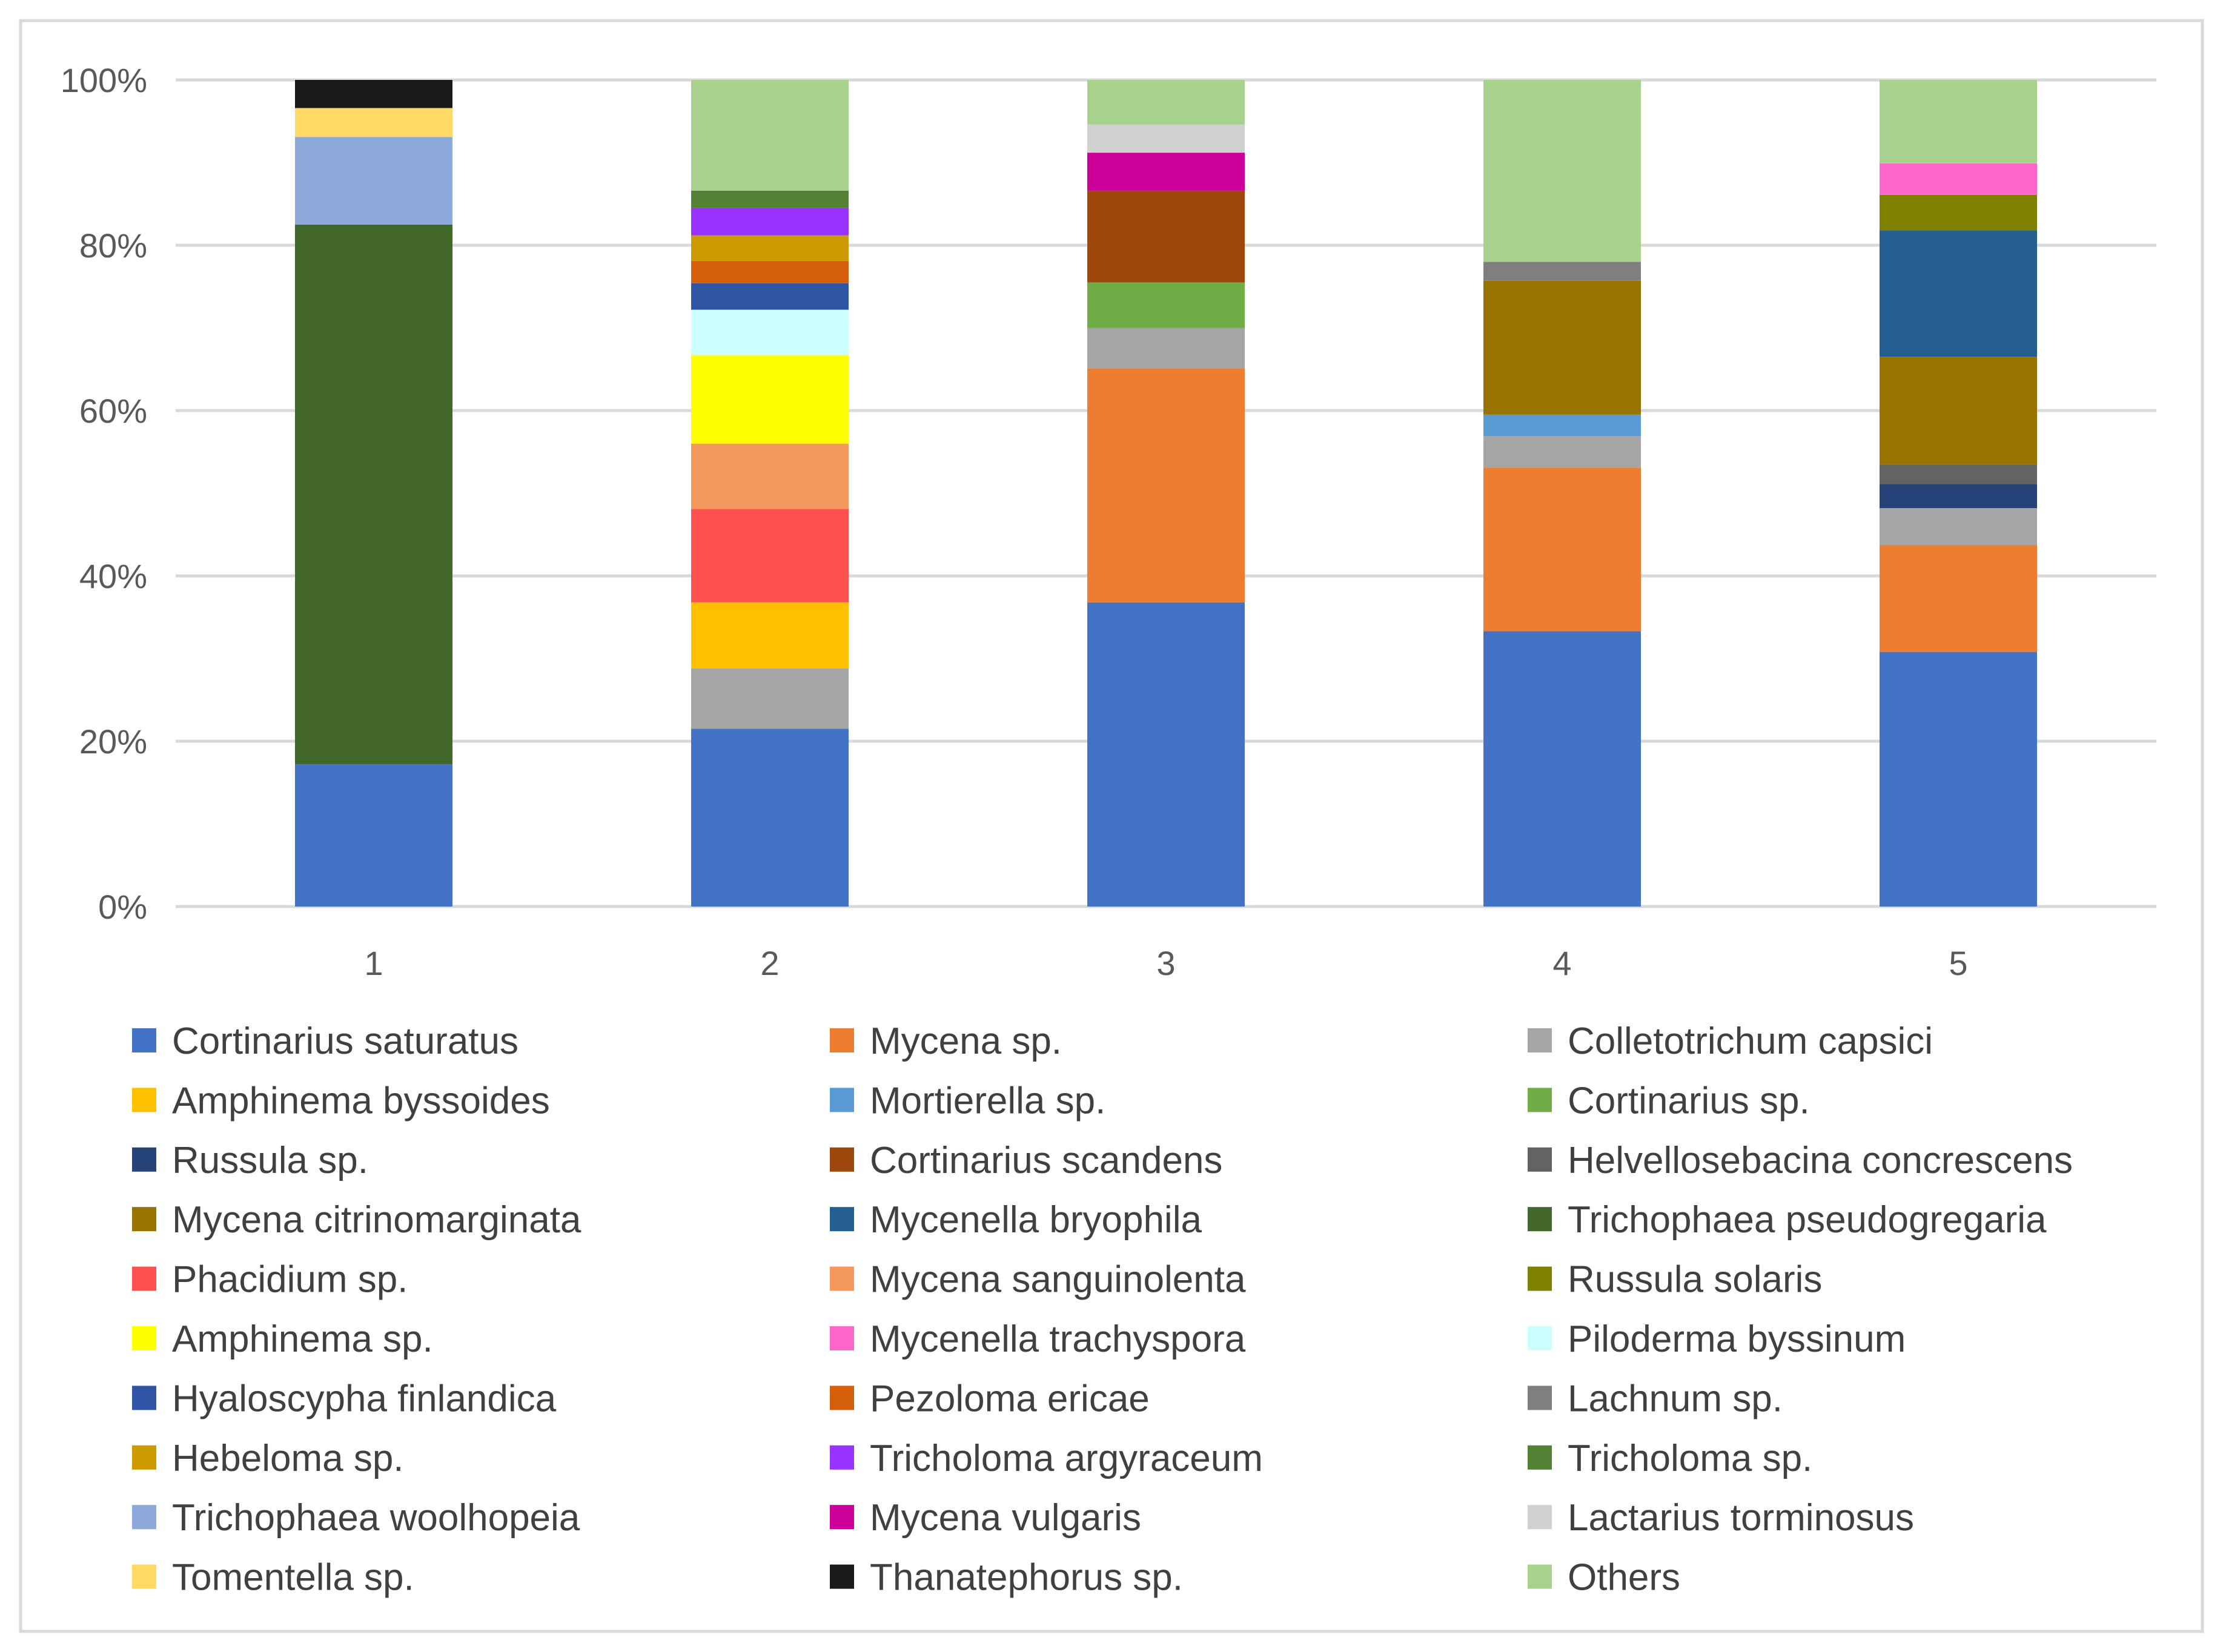 This screenshot has height=1652, width=2223. Describe the element at coordinates (113, 245) in the screenshot. I see `y-tick-label: 80%` at that location.